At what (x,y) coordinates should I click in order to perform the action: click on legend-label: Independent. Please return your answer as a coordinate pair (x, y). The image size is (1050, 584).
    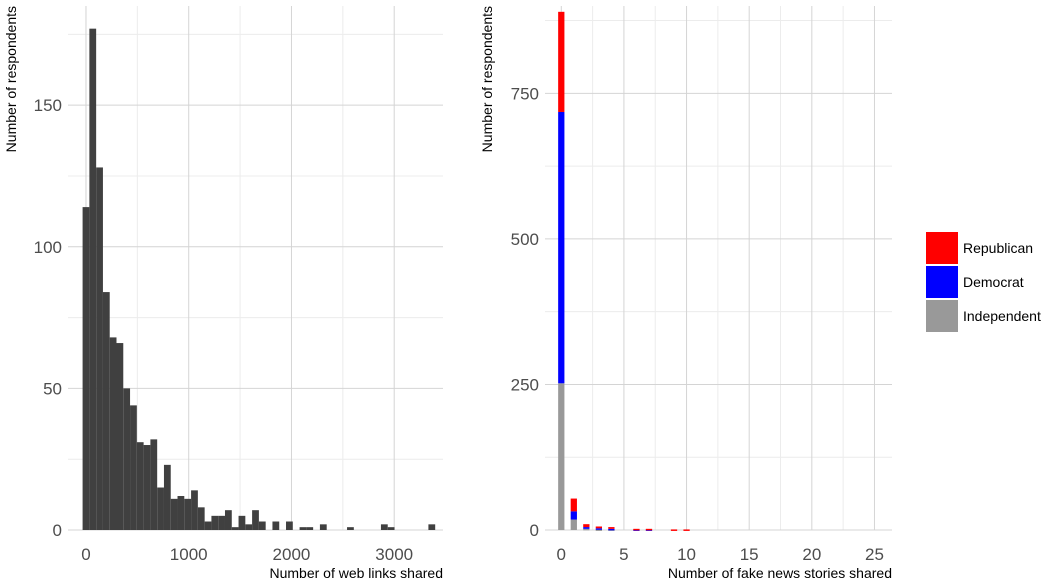
    Looking at the image, I should click on (1002, 316).